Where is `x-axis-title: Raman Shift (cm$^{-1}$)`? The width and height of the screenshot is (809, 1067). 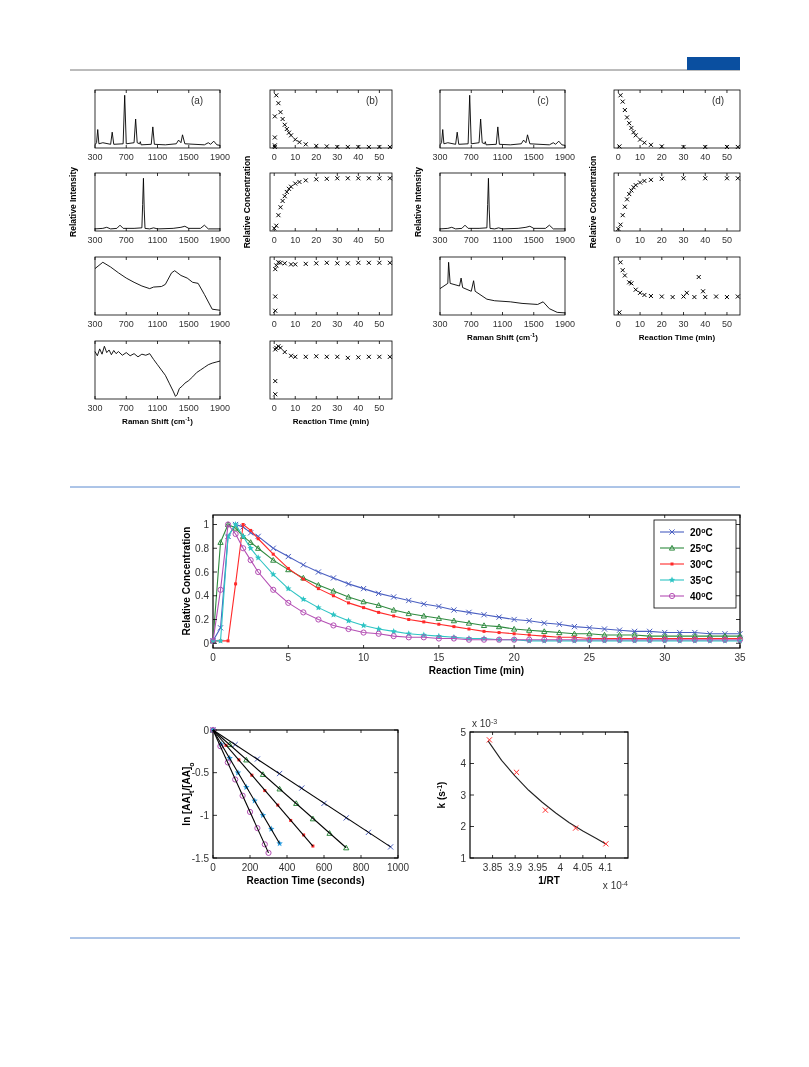 x-axis-title: Raman Shift (cm$^{-1}$) is located at coordinates (158, 421).